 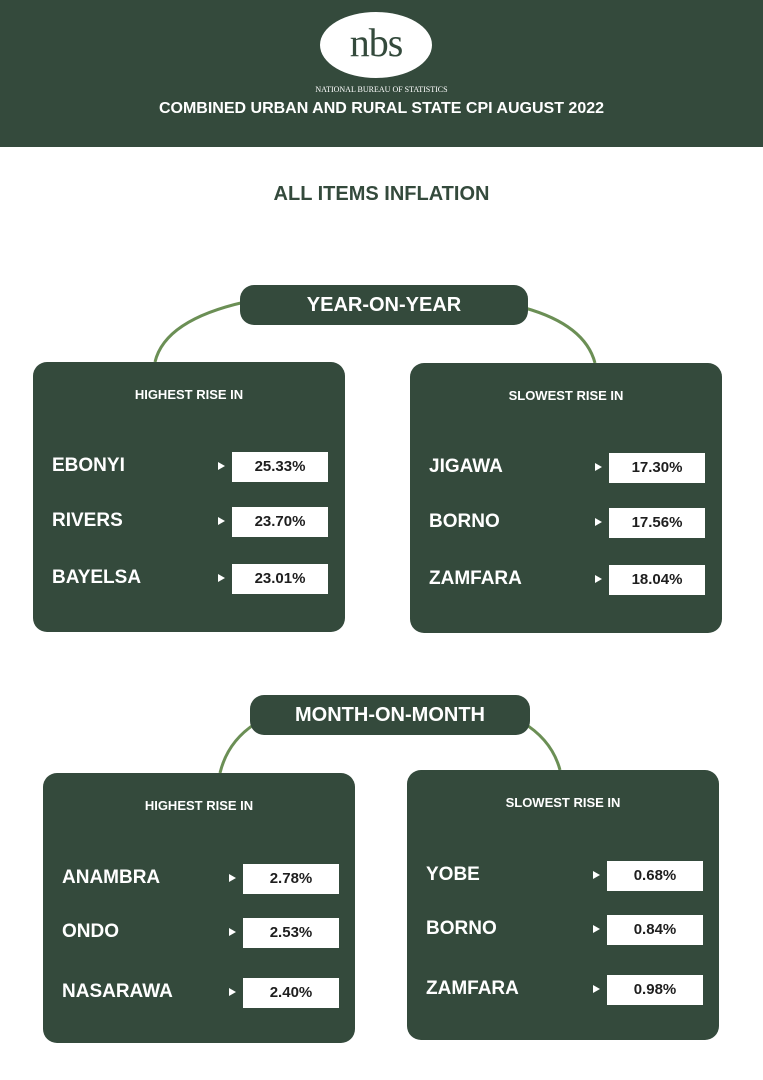 What do you see at coordinates (376, 45) in the screenshot?
I see `logo: nbs` at bounding box center [376, 45].